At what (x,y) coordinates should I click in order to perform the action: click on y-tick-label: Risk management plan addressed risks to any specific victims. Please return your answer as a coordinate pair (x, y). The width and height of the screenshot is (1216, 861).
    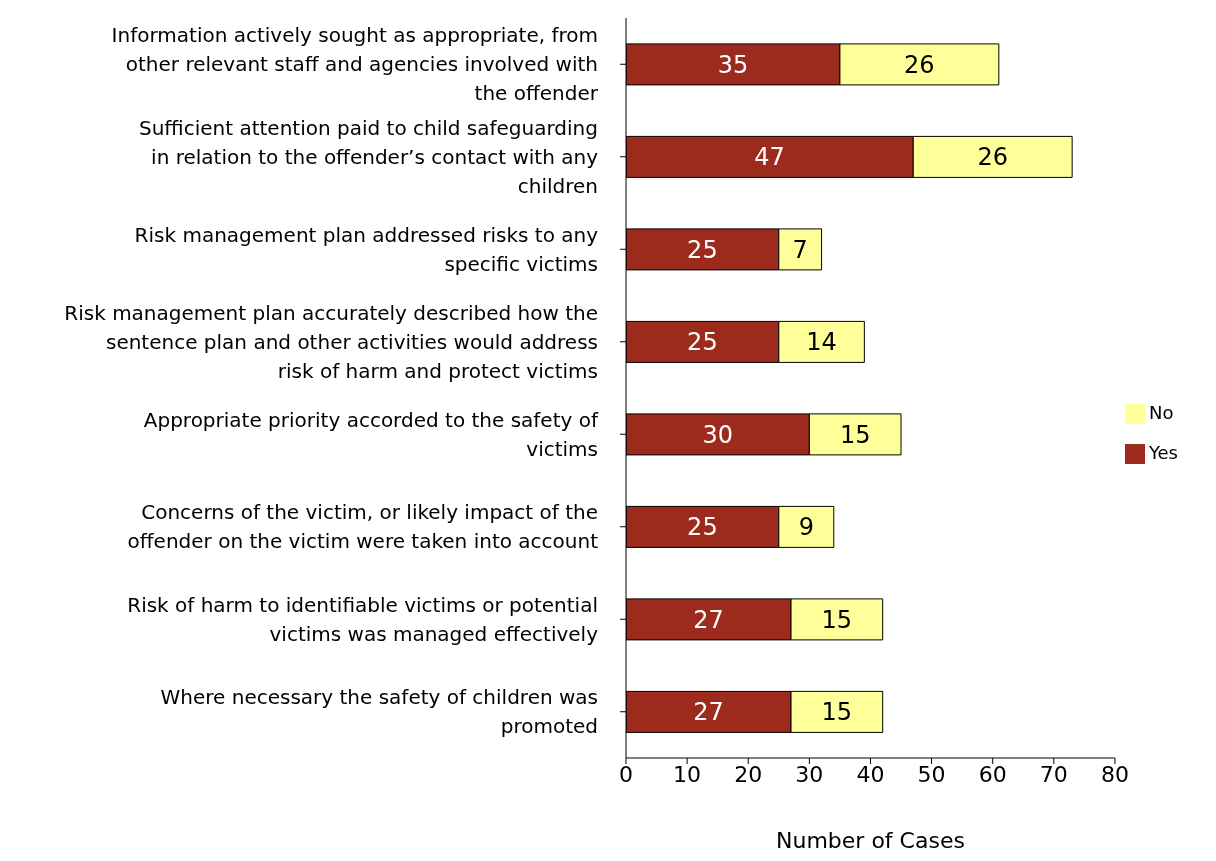
    Looking at the image, I should click on (366, 249).